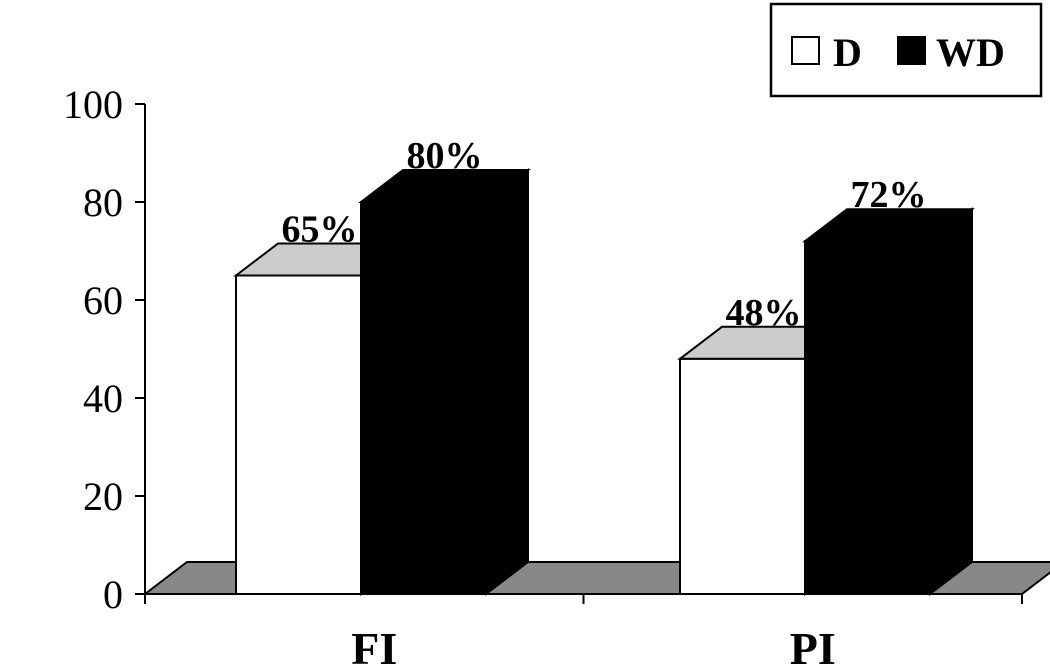 Image resolution: width=1050 pixels, height=672 pixels. I want to click on bar-wd-fi, so click(444, 382).